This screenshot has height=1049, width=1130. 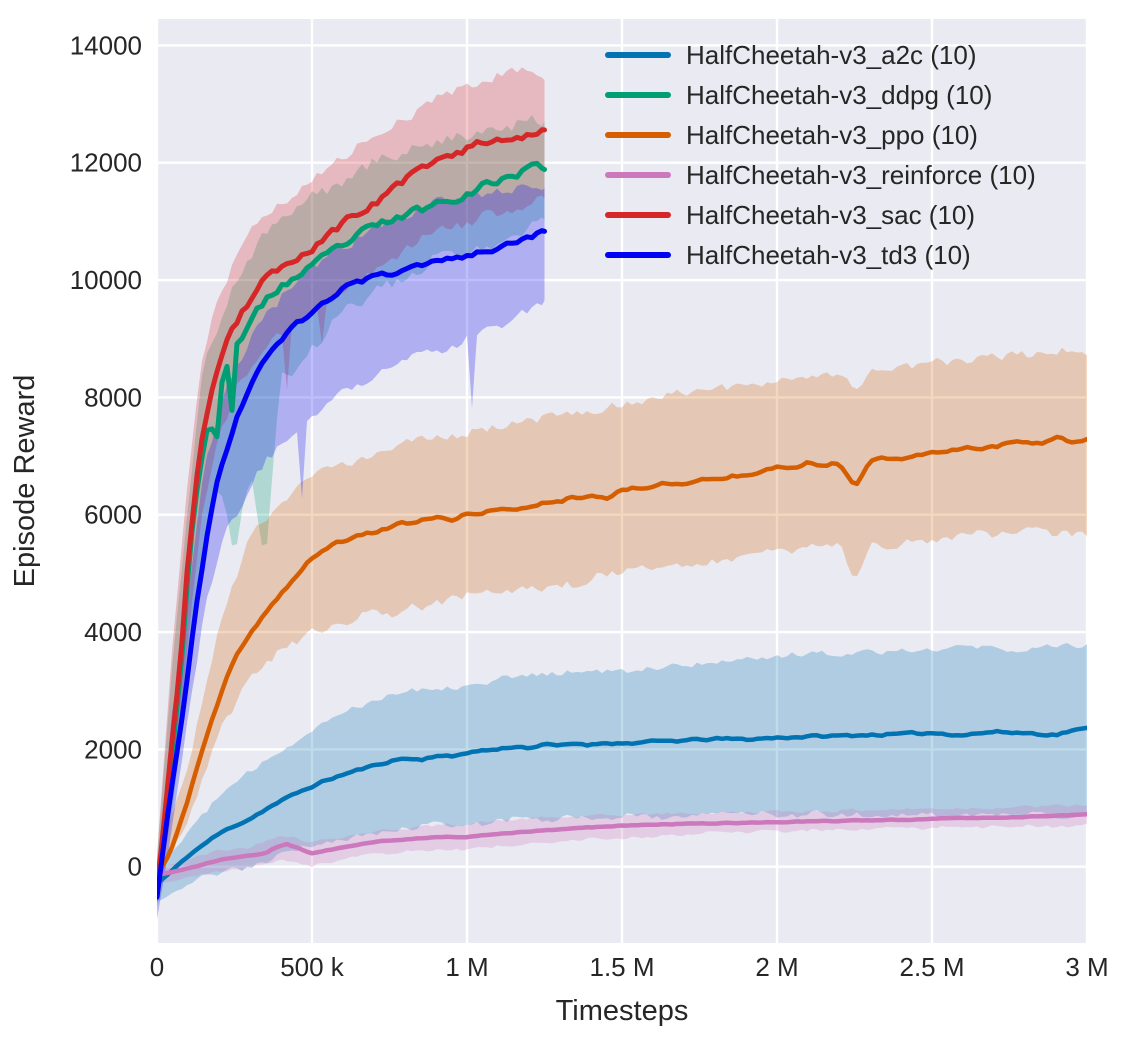 I want to click on legend-label-a2c: HalfCheetah-v3_a2c (10), so click(x=831, y=55).